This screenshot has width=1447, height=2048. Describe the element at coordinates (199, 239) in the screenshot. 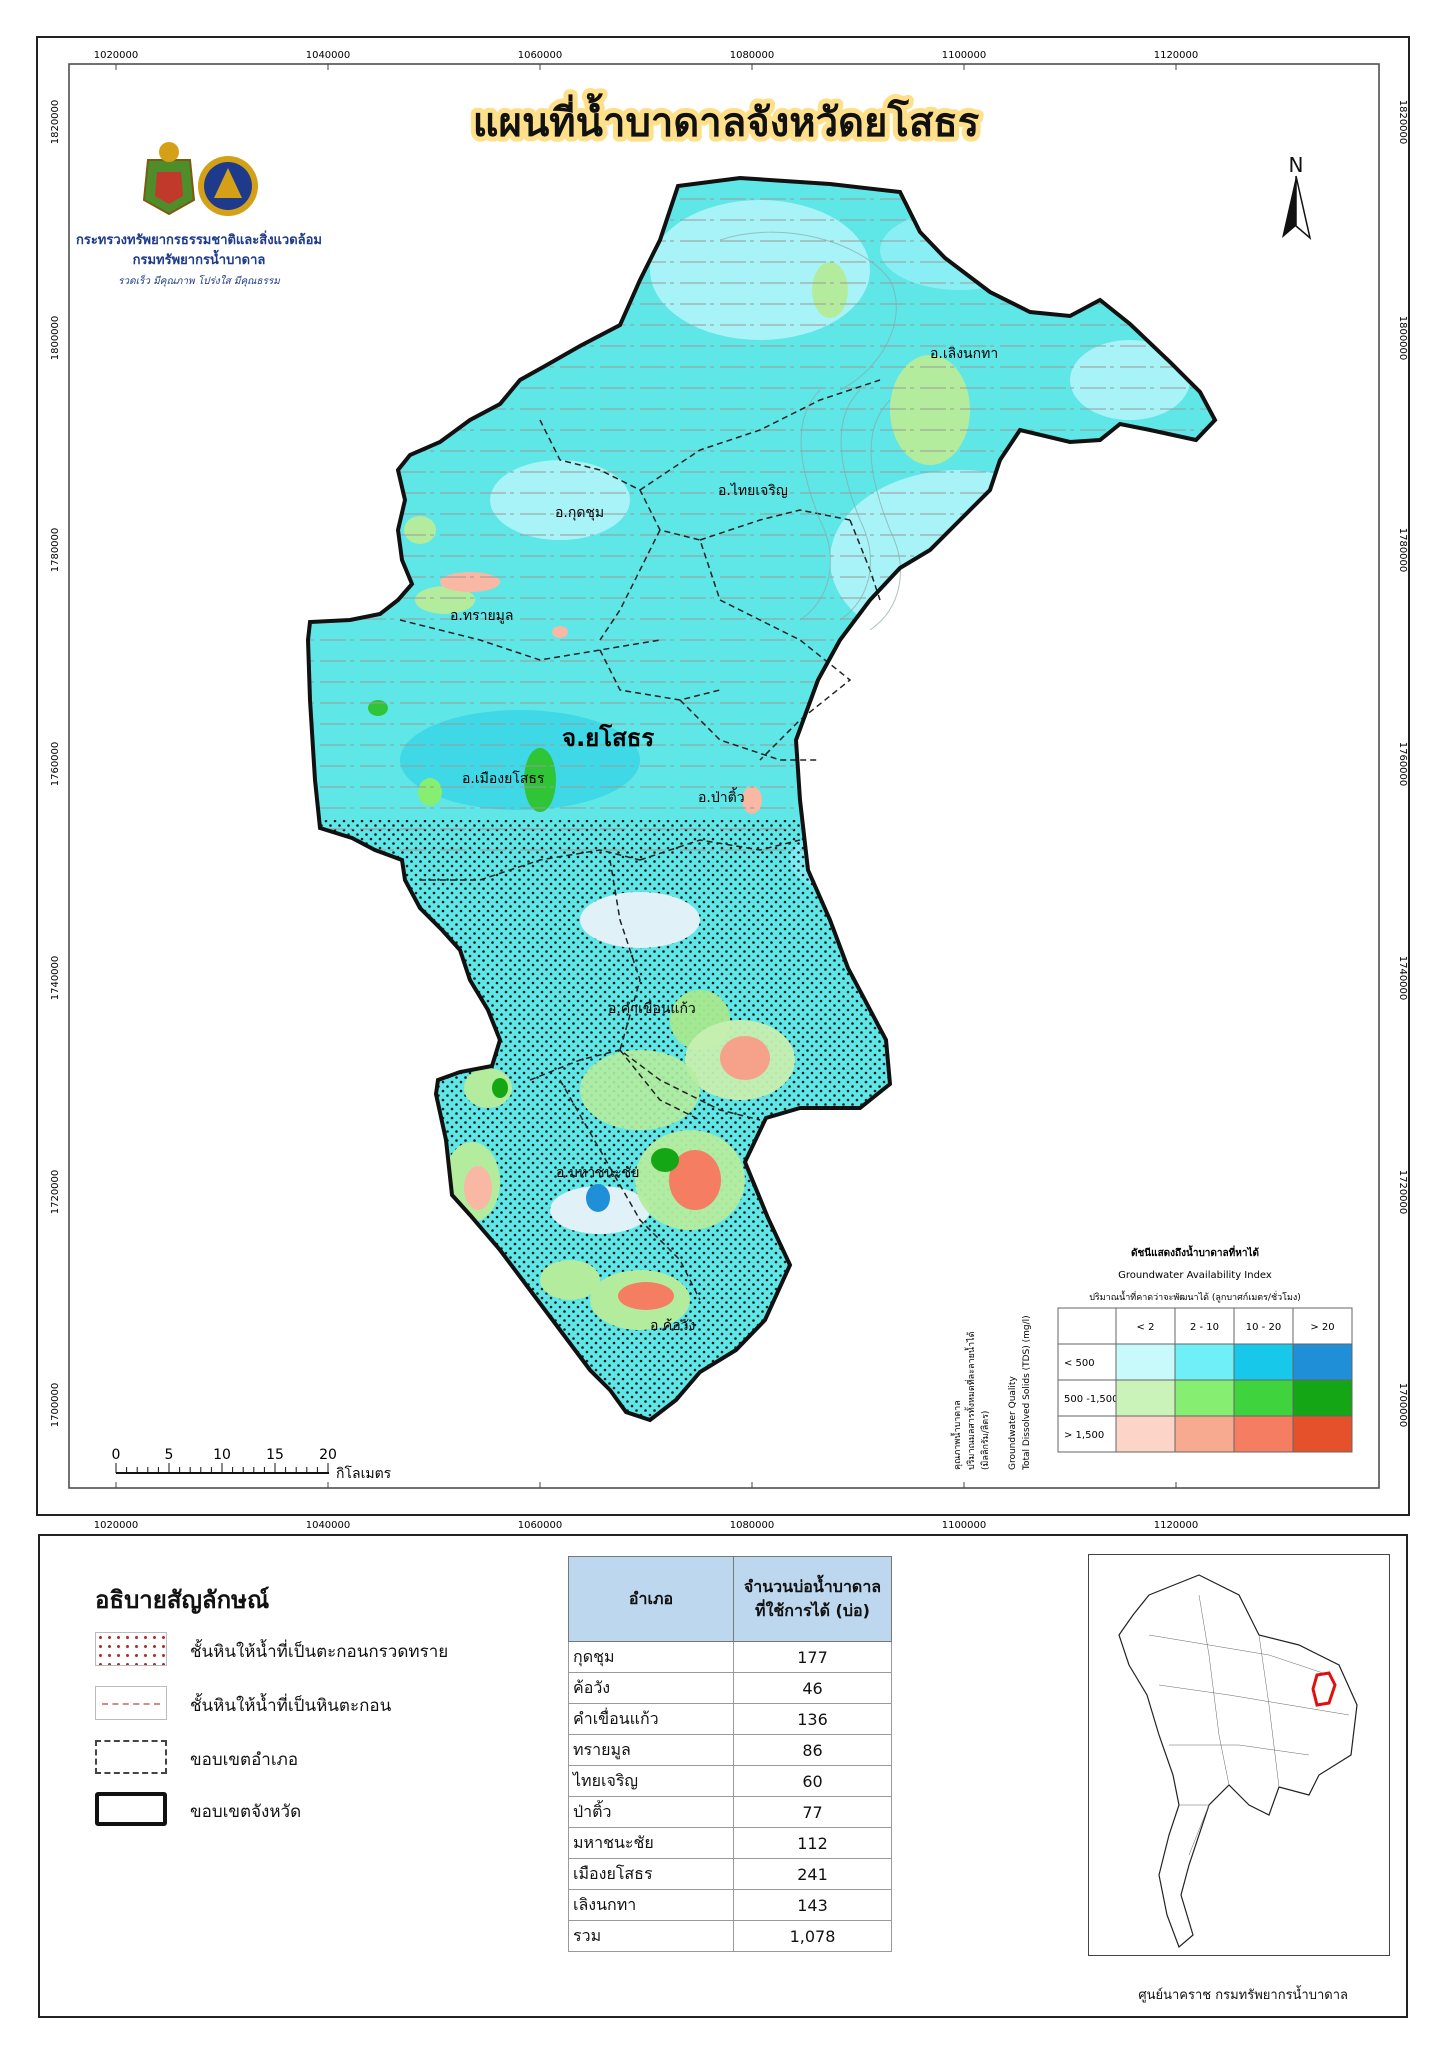

I see `ministry-name: กระทรวงทรัพยากรธรรมชาติและสิ่งแวดล้อม` at that location.